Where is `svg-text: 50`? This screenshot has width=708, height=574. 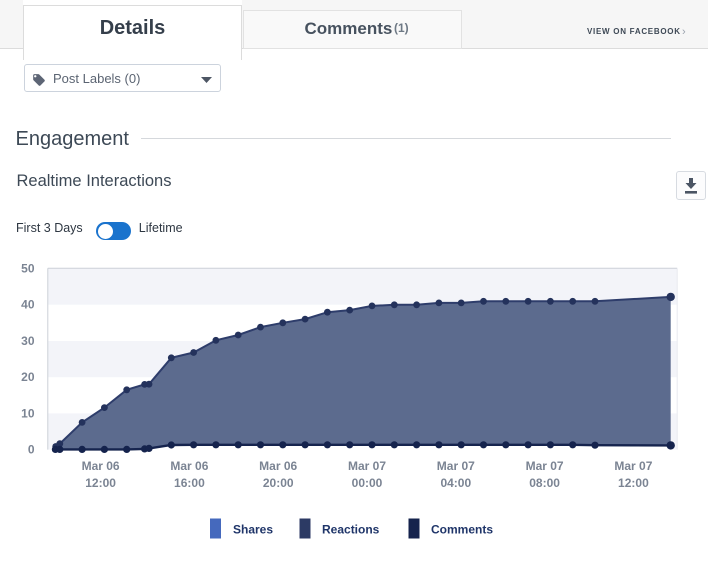
svg-text: 50 is located at coordinates (28, 269).